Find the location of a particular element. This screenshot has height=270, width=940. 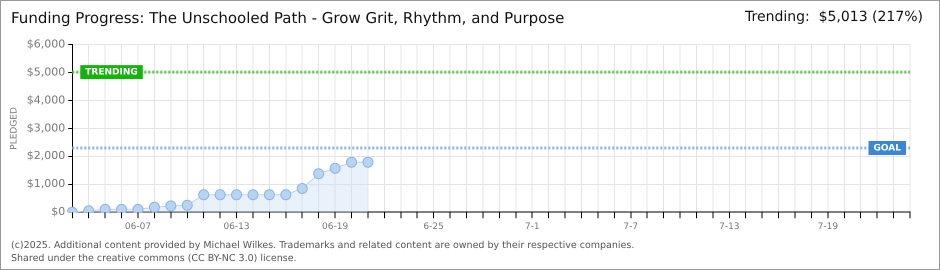

y-tick-label: $2,000 is located at coordinates (46, 155).